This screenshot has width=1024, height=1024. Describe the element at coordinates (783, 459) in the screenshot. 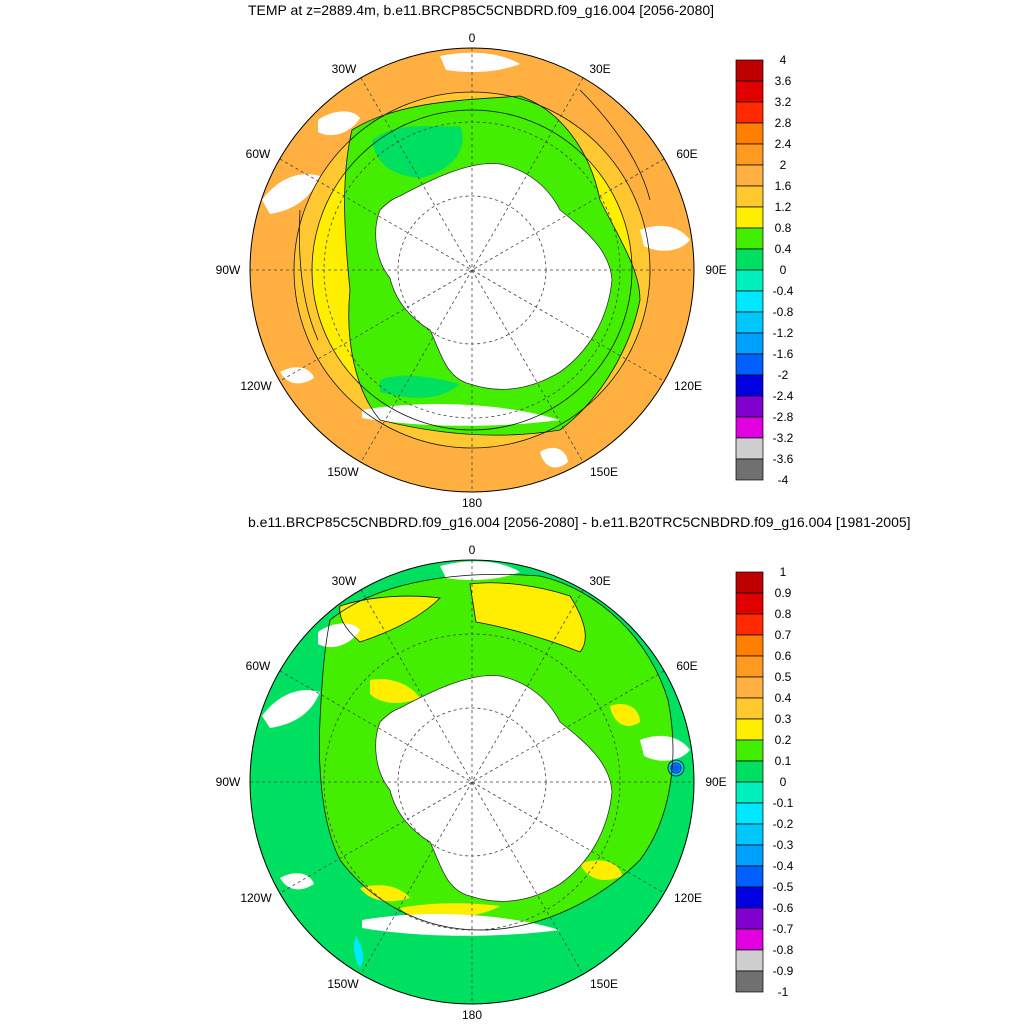

I see `colorbar-label: -3.6` at that location.